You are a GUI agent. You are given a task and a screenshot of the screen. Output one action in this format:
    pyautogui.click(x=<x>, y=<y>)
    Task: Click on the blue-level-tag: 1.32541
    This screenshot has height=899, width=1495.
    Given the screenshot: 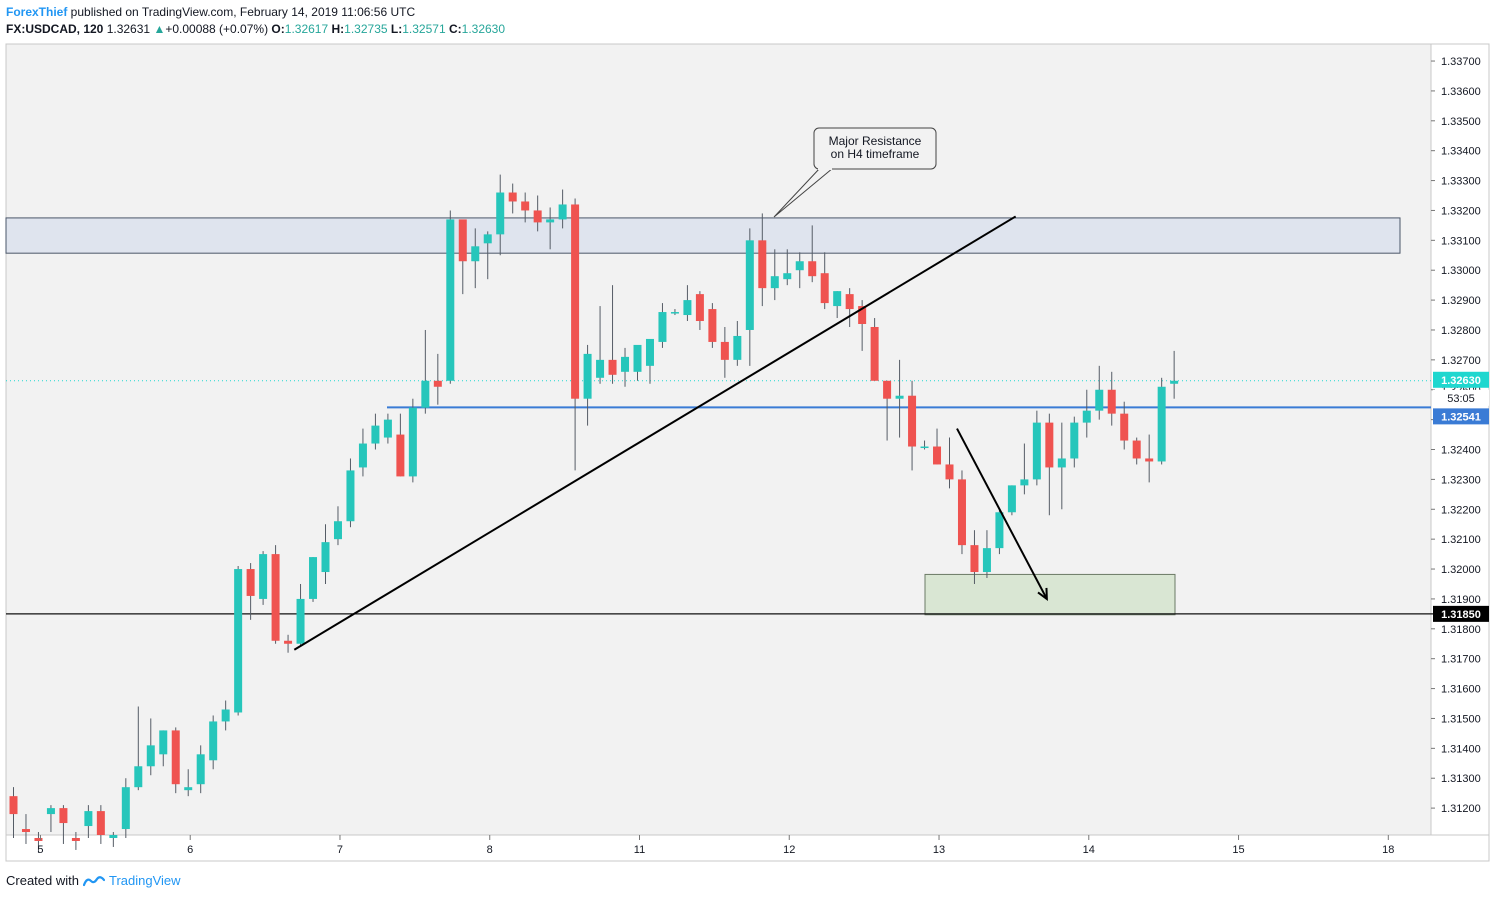 What is the action you would take?
    pyautogui.click(x=1461, y=416)
    